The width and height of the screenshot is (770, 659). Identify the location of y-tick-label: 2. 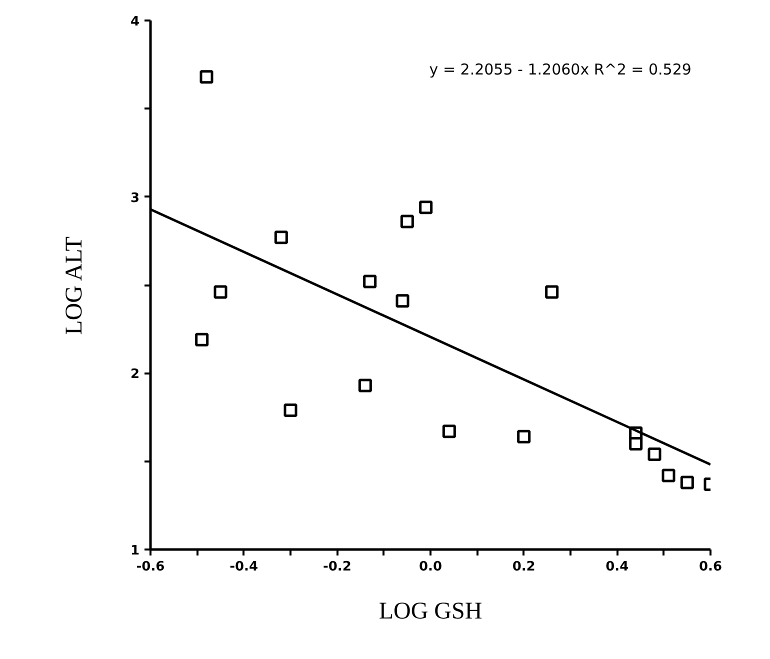
(135, 374).